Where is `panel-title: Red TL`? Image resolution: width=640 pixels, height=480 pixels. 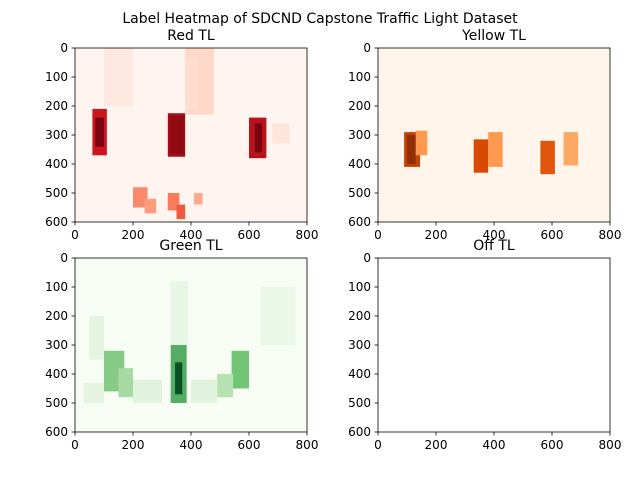 panel-title: Red TL is located at coordinates (191, 36).